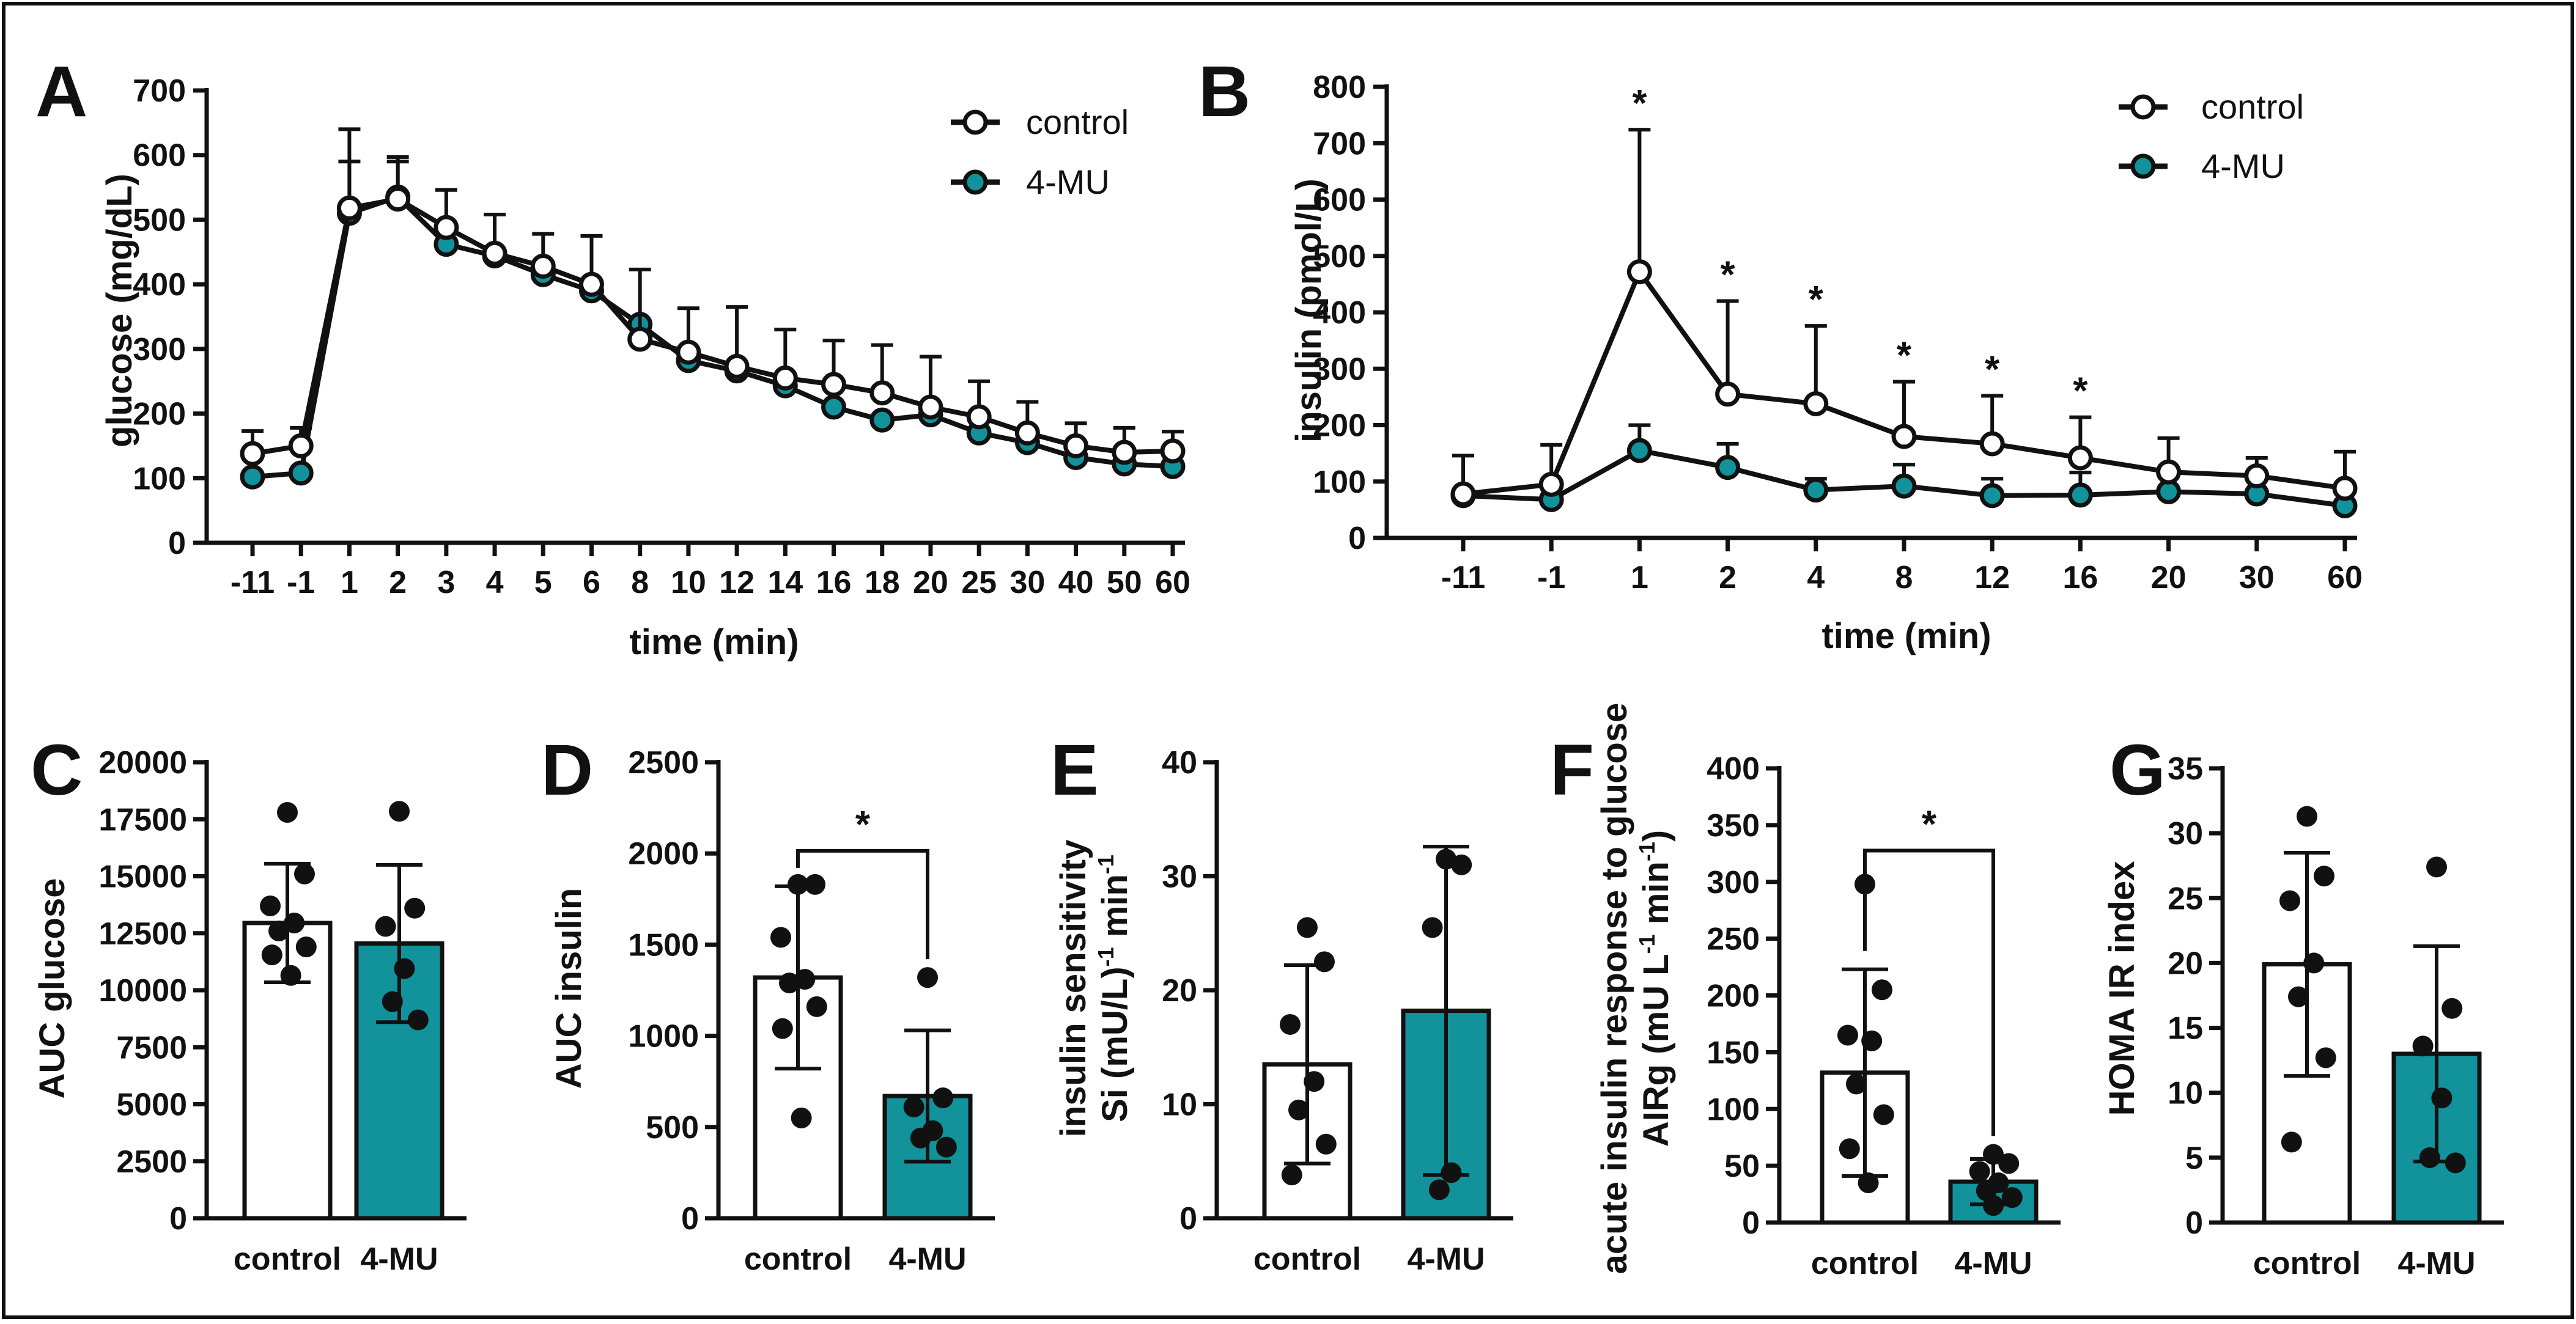 Image resolution: width=2576 pixels, height=1324 pixels. What do you see at coordinates (1224, 91) in the screenshot?
I see `panel-letter-b: B` at bounding box center [1224, 91].